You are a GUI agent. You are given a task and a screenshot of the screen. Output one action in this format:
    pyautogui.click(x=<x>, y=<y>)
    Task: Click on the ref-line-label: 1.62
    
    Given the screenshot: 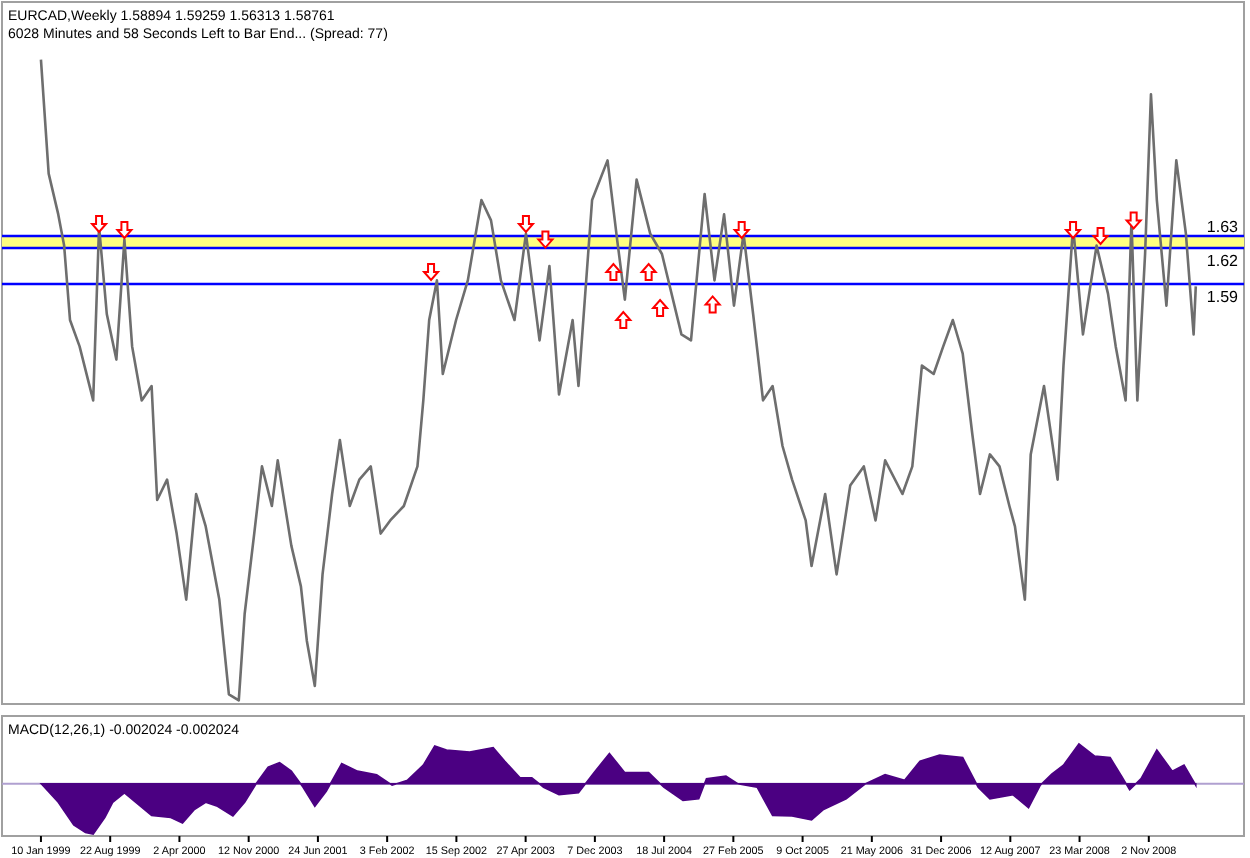 What is the action you would take?
    pyautogui.click(x=1223, y=261)
    